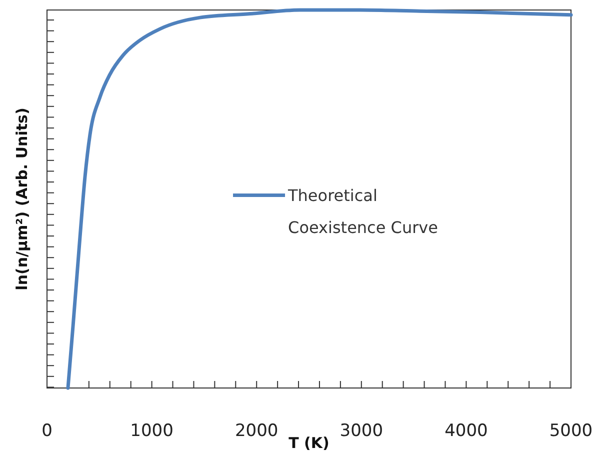 This screenshot has height=454, width=599. Describe the element at coordinates (309, 443) in the screenshot. I see `x-axis-title: T (K)` at that location.